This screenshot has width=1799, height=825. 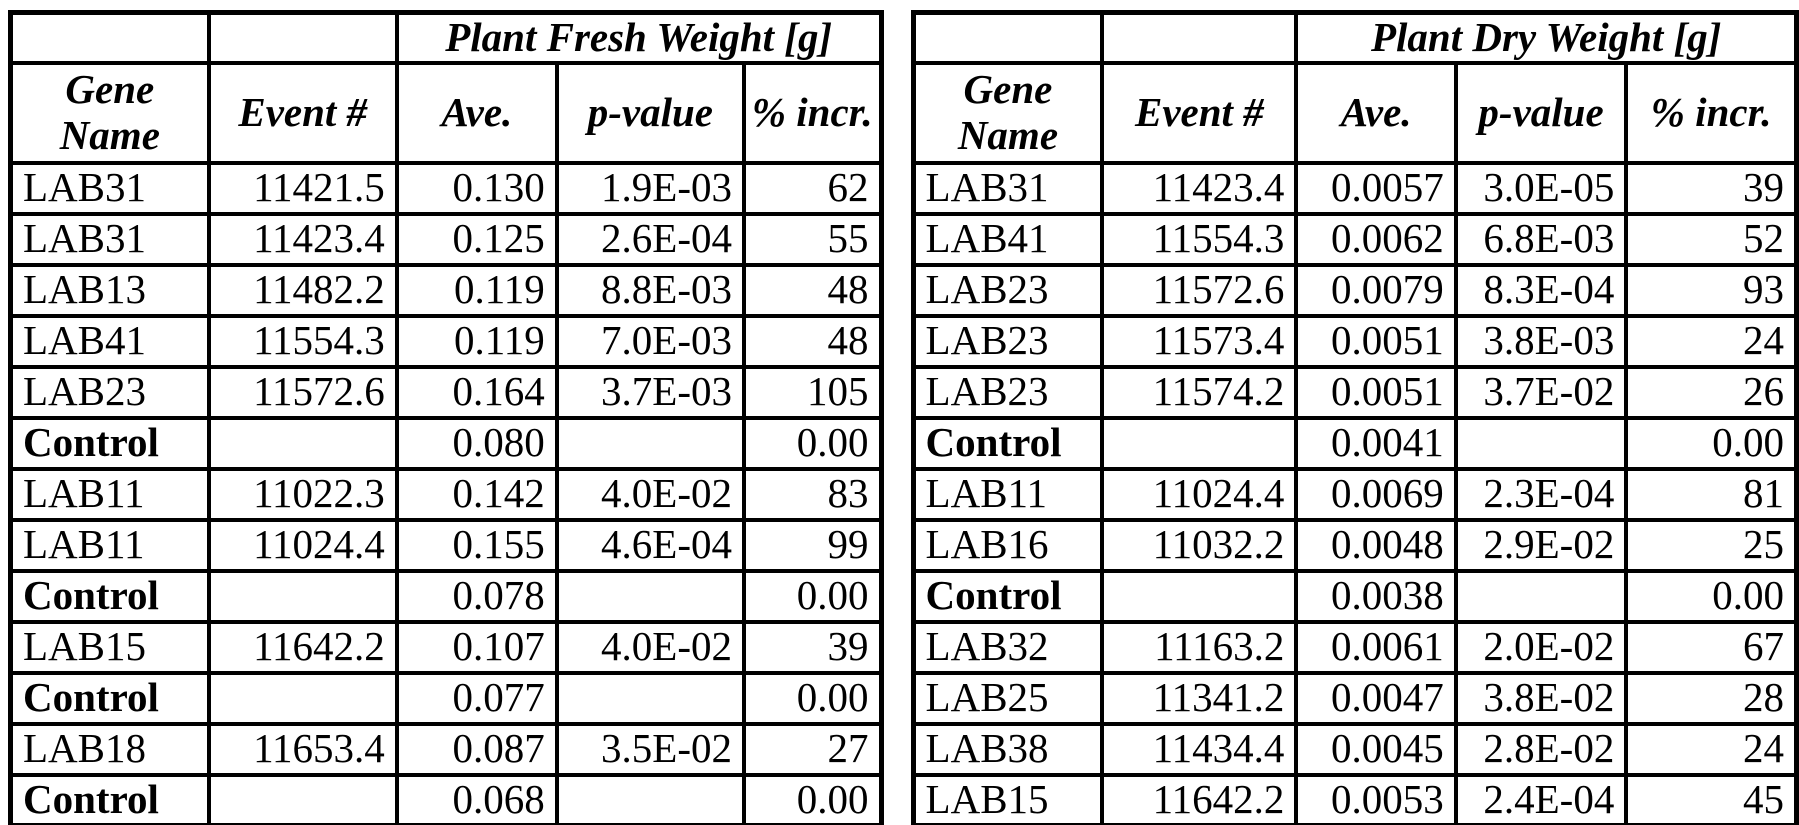 I want to click on table-row: LAB23 11572.6 0.164 3.7E-03 105, so click(x=446, y=392).